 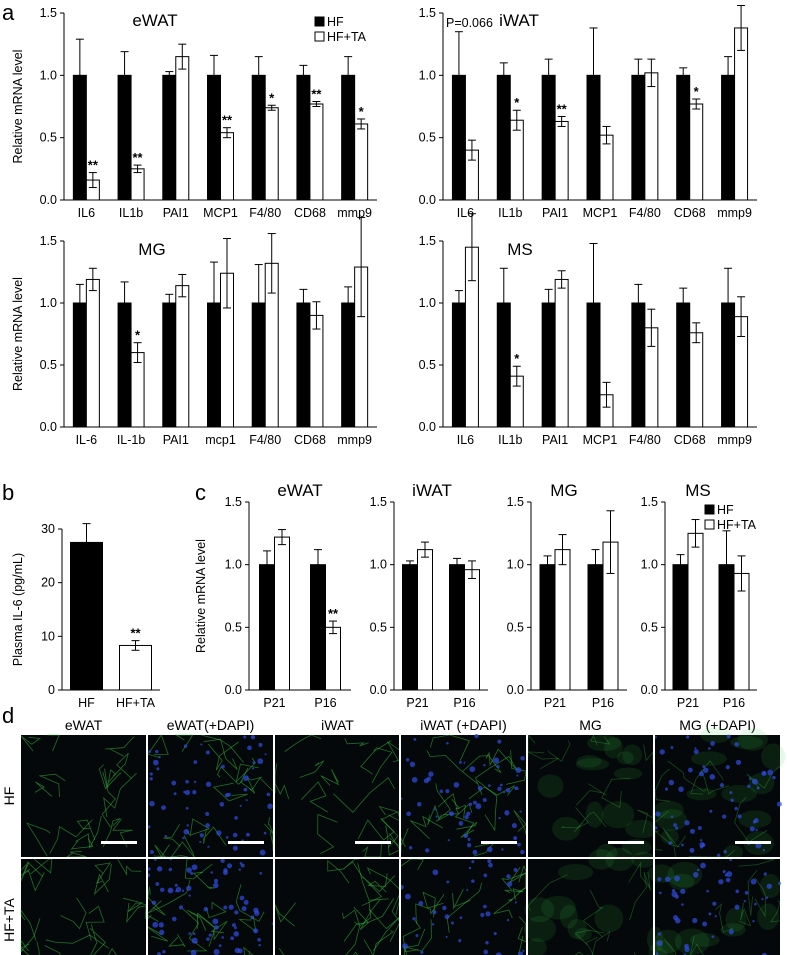 I want to click on y-tick-label: 0.0, so click(x=515, y=690).